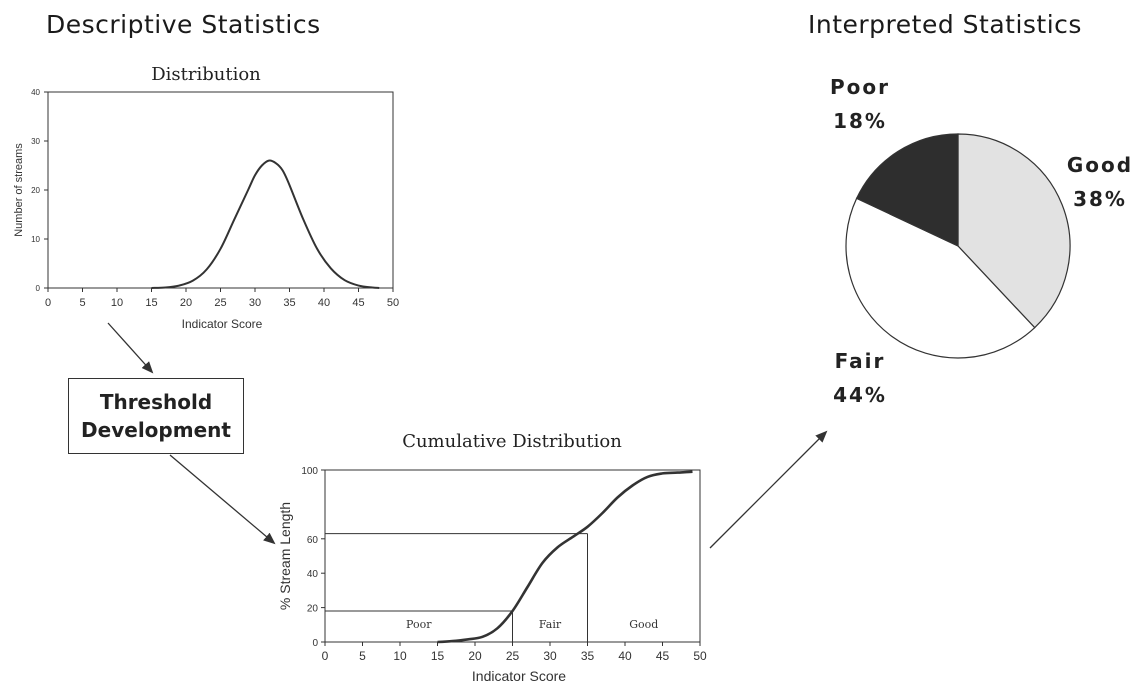 The width and height of the screenshot is (1148, 687). I want to click on cumulative-x-tick-label: 20, so click(475, 656).